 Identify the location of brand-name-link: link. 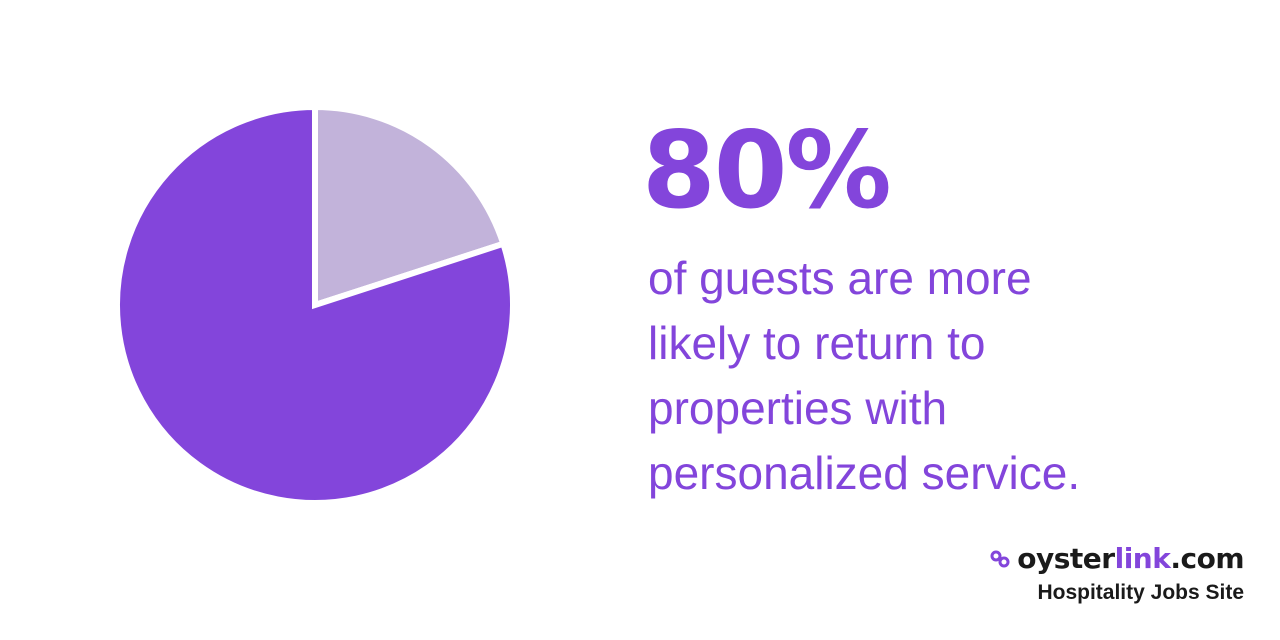
(1142, 558).